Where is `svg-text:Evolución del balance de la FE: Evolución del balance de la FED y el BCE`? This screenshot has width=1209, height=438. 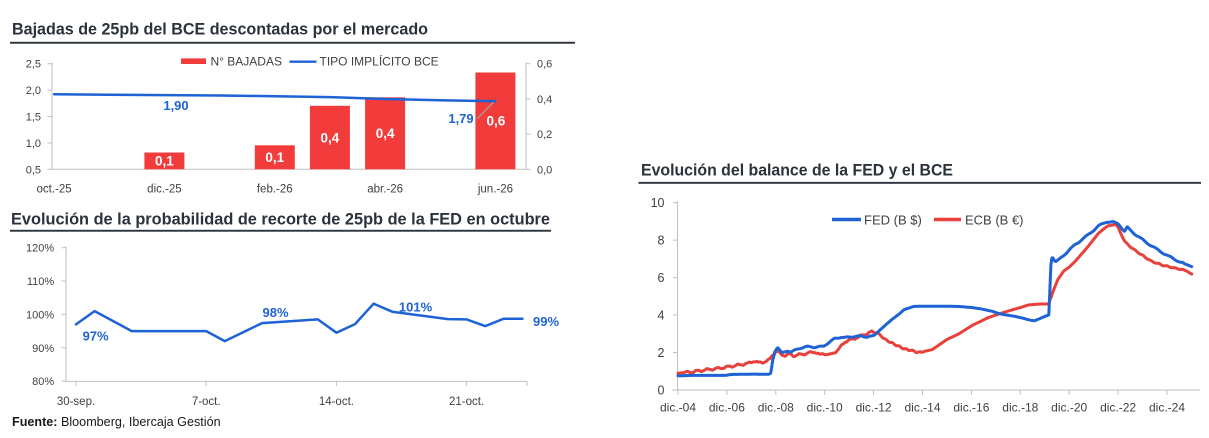 svg-text:Evolución del balance de la FE: Evolución del balance de la FED y el BCE is located at coordinates (797, 171).